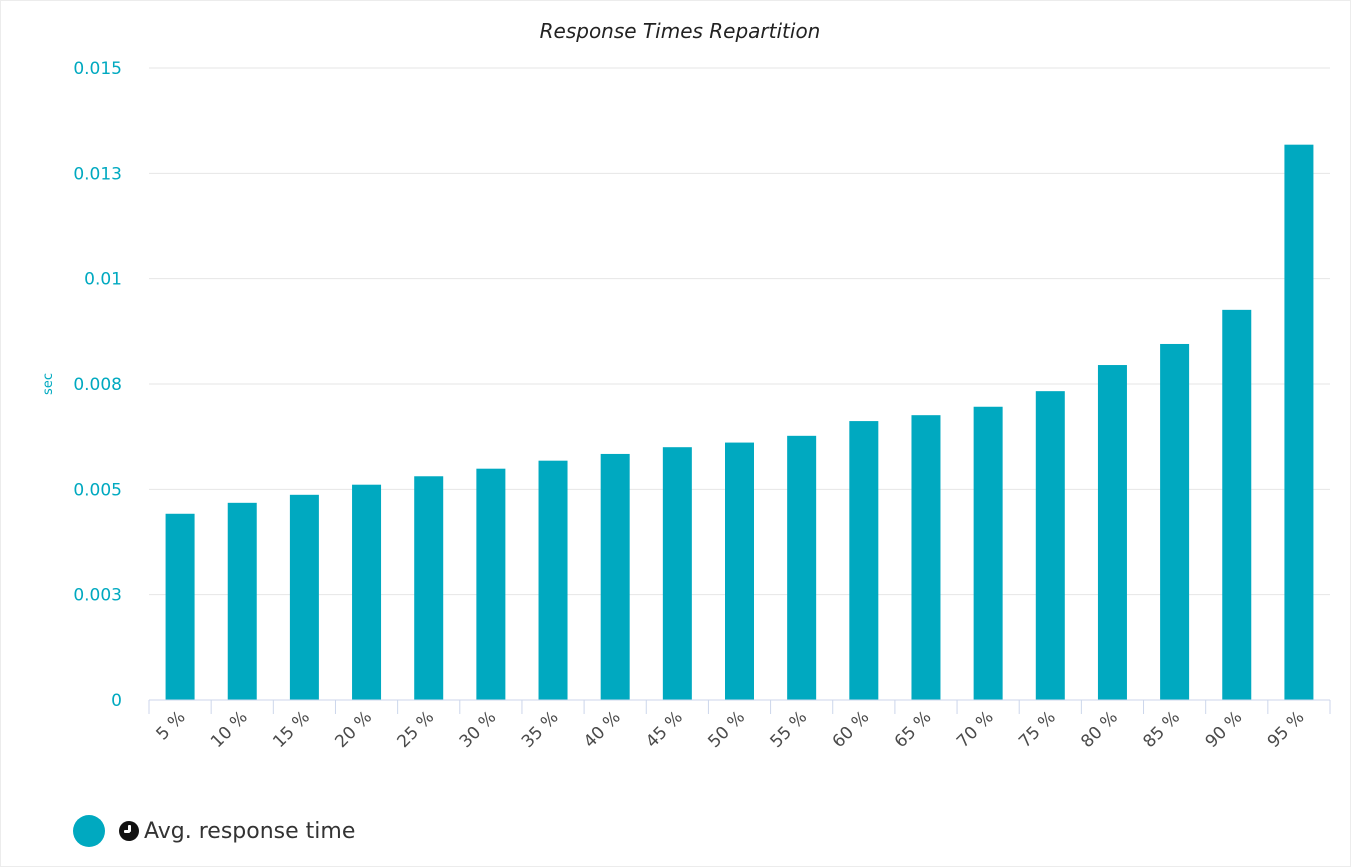  What do you see at coordinates (988, 553) in the screenshot?
I see `bar-70pct` at bounding box center [988, 553].